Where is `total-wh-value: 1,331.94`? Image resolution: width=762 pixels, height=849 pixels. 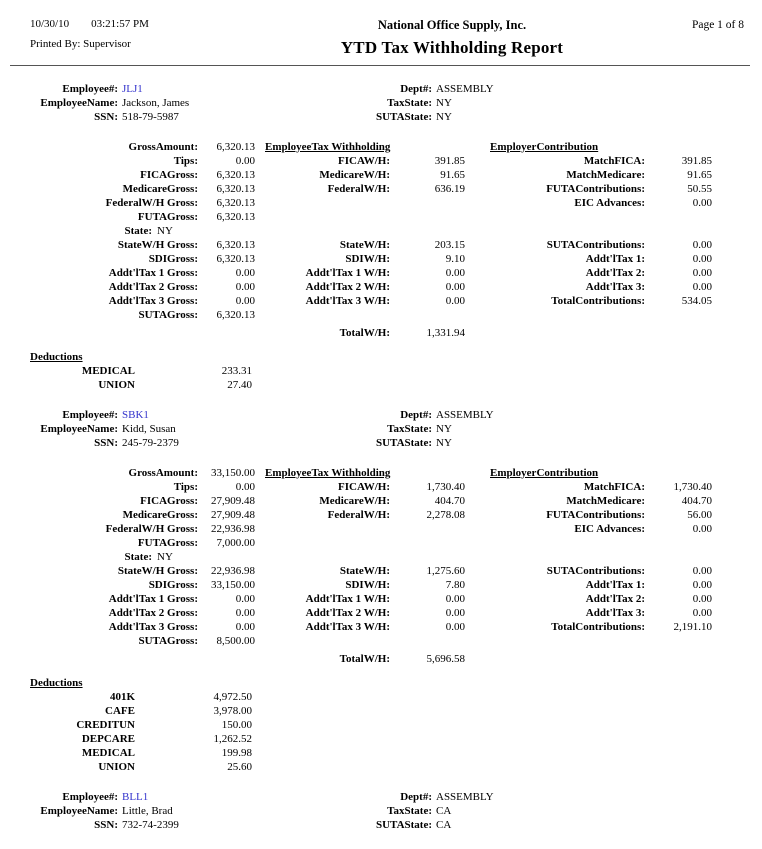
total-wh-value: 1,331.94 is located at coordinates (446, 333).